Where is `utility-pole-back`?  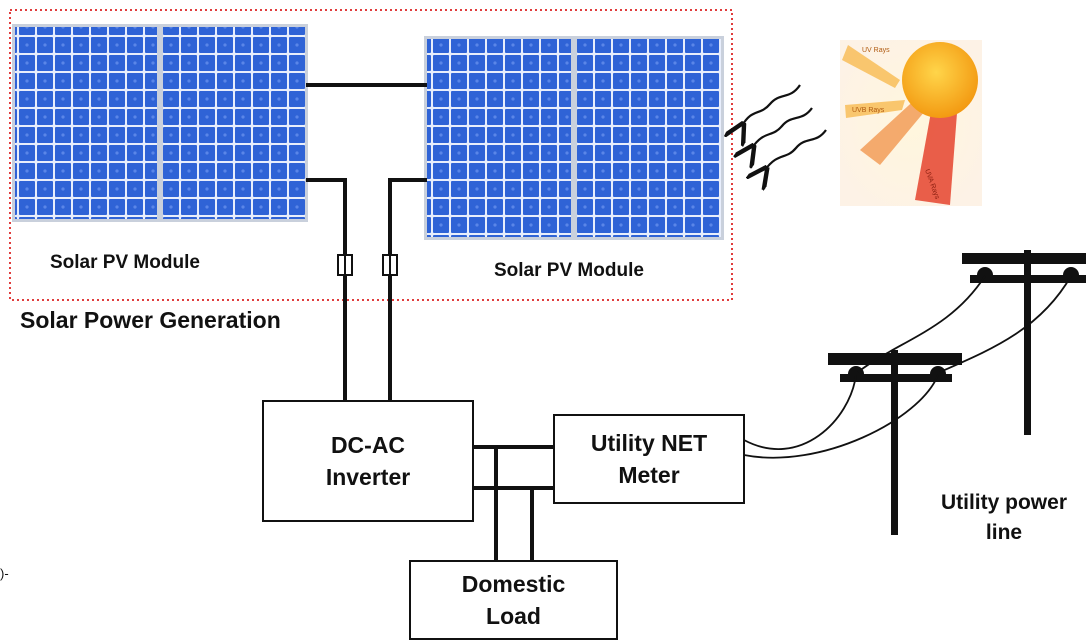 utility-pole-back is located at coordinates (1024, 342).